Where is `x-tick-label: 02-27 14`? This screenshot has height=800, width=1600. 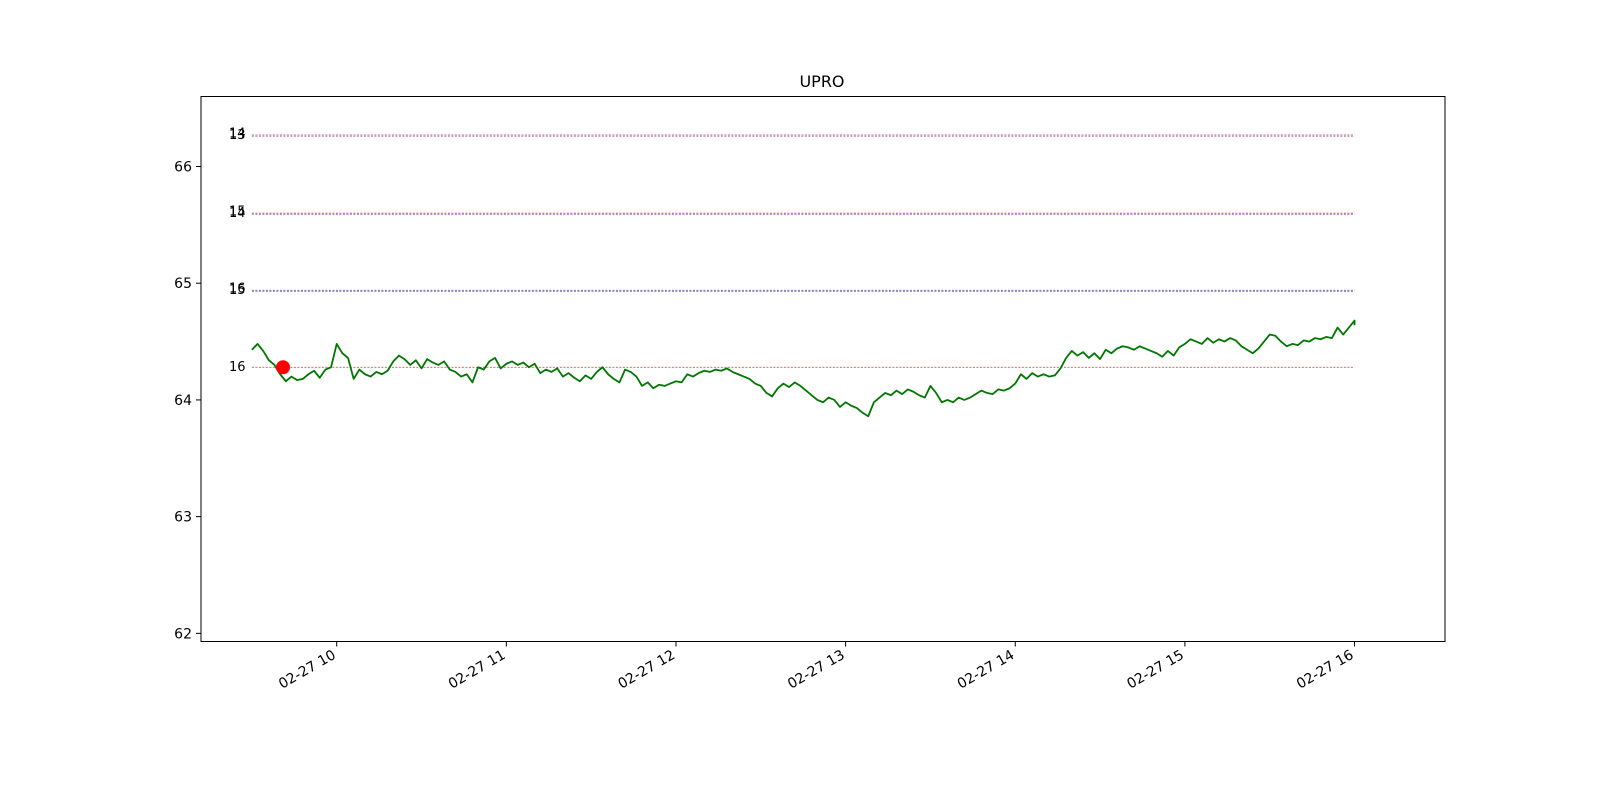 x-tick-label: 02-27 14 is located at coordinates (986, 669).